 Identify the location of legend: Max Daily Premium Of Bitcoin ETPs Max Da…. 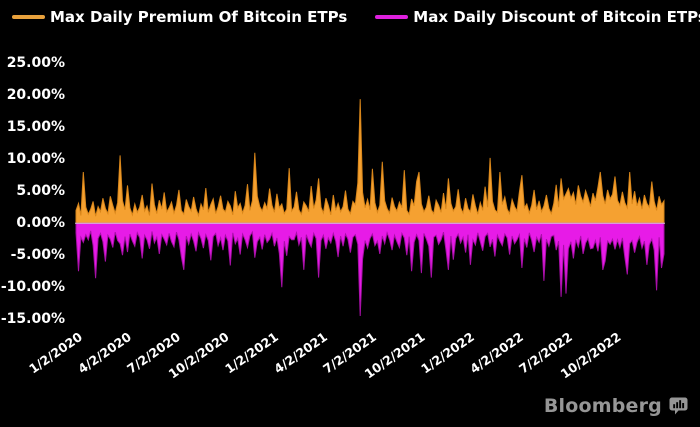
(356, 17).